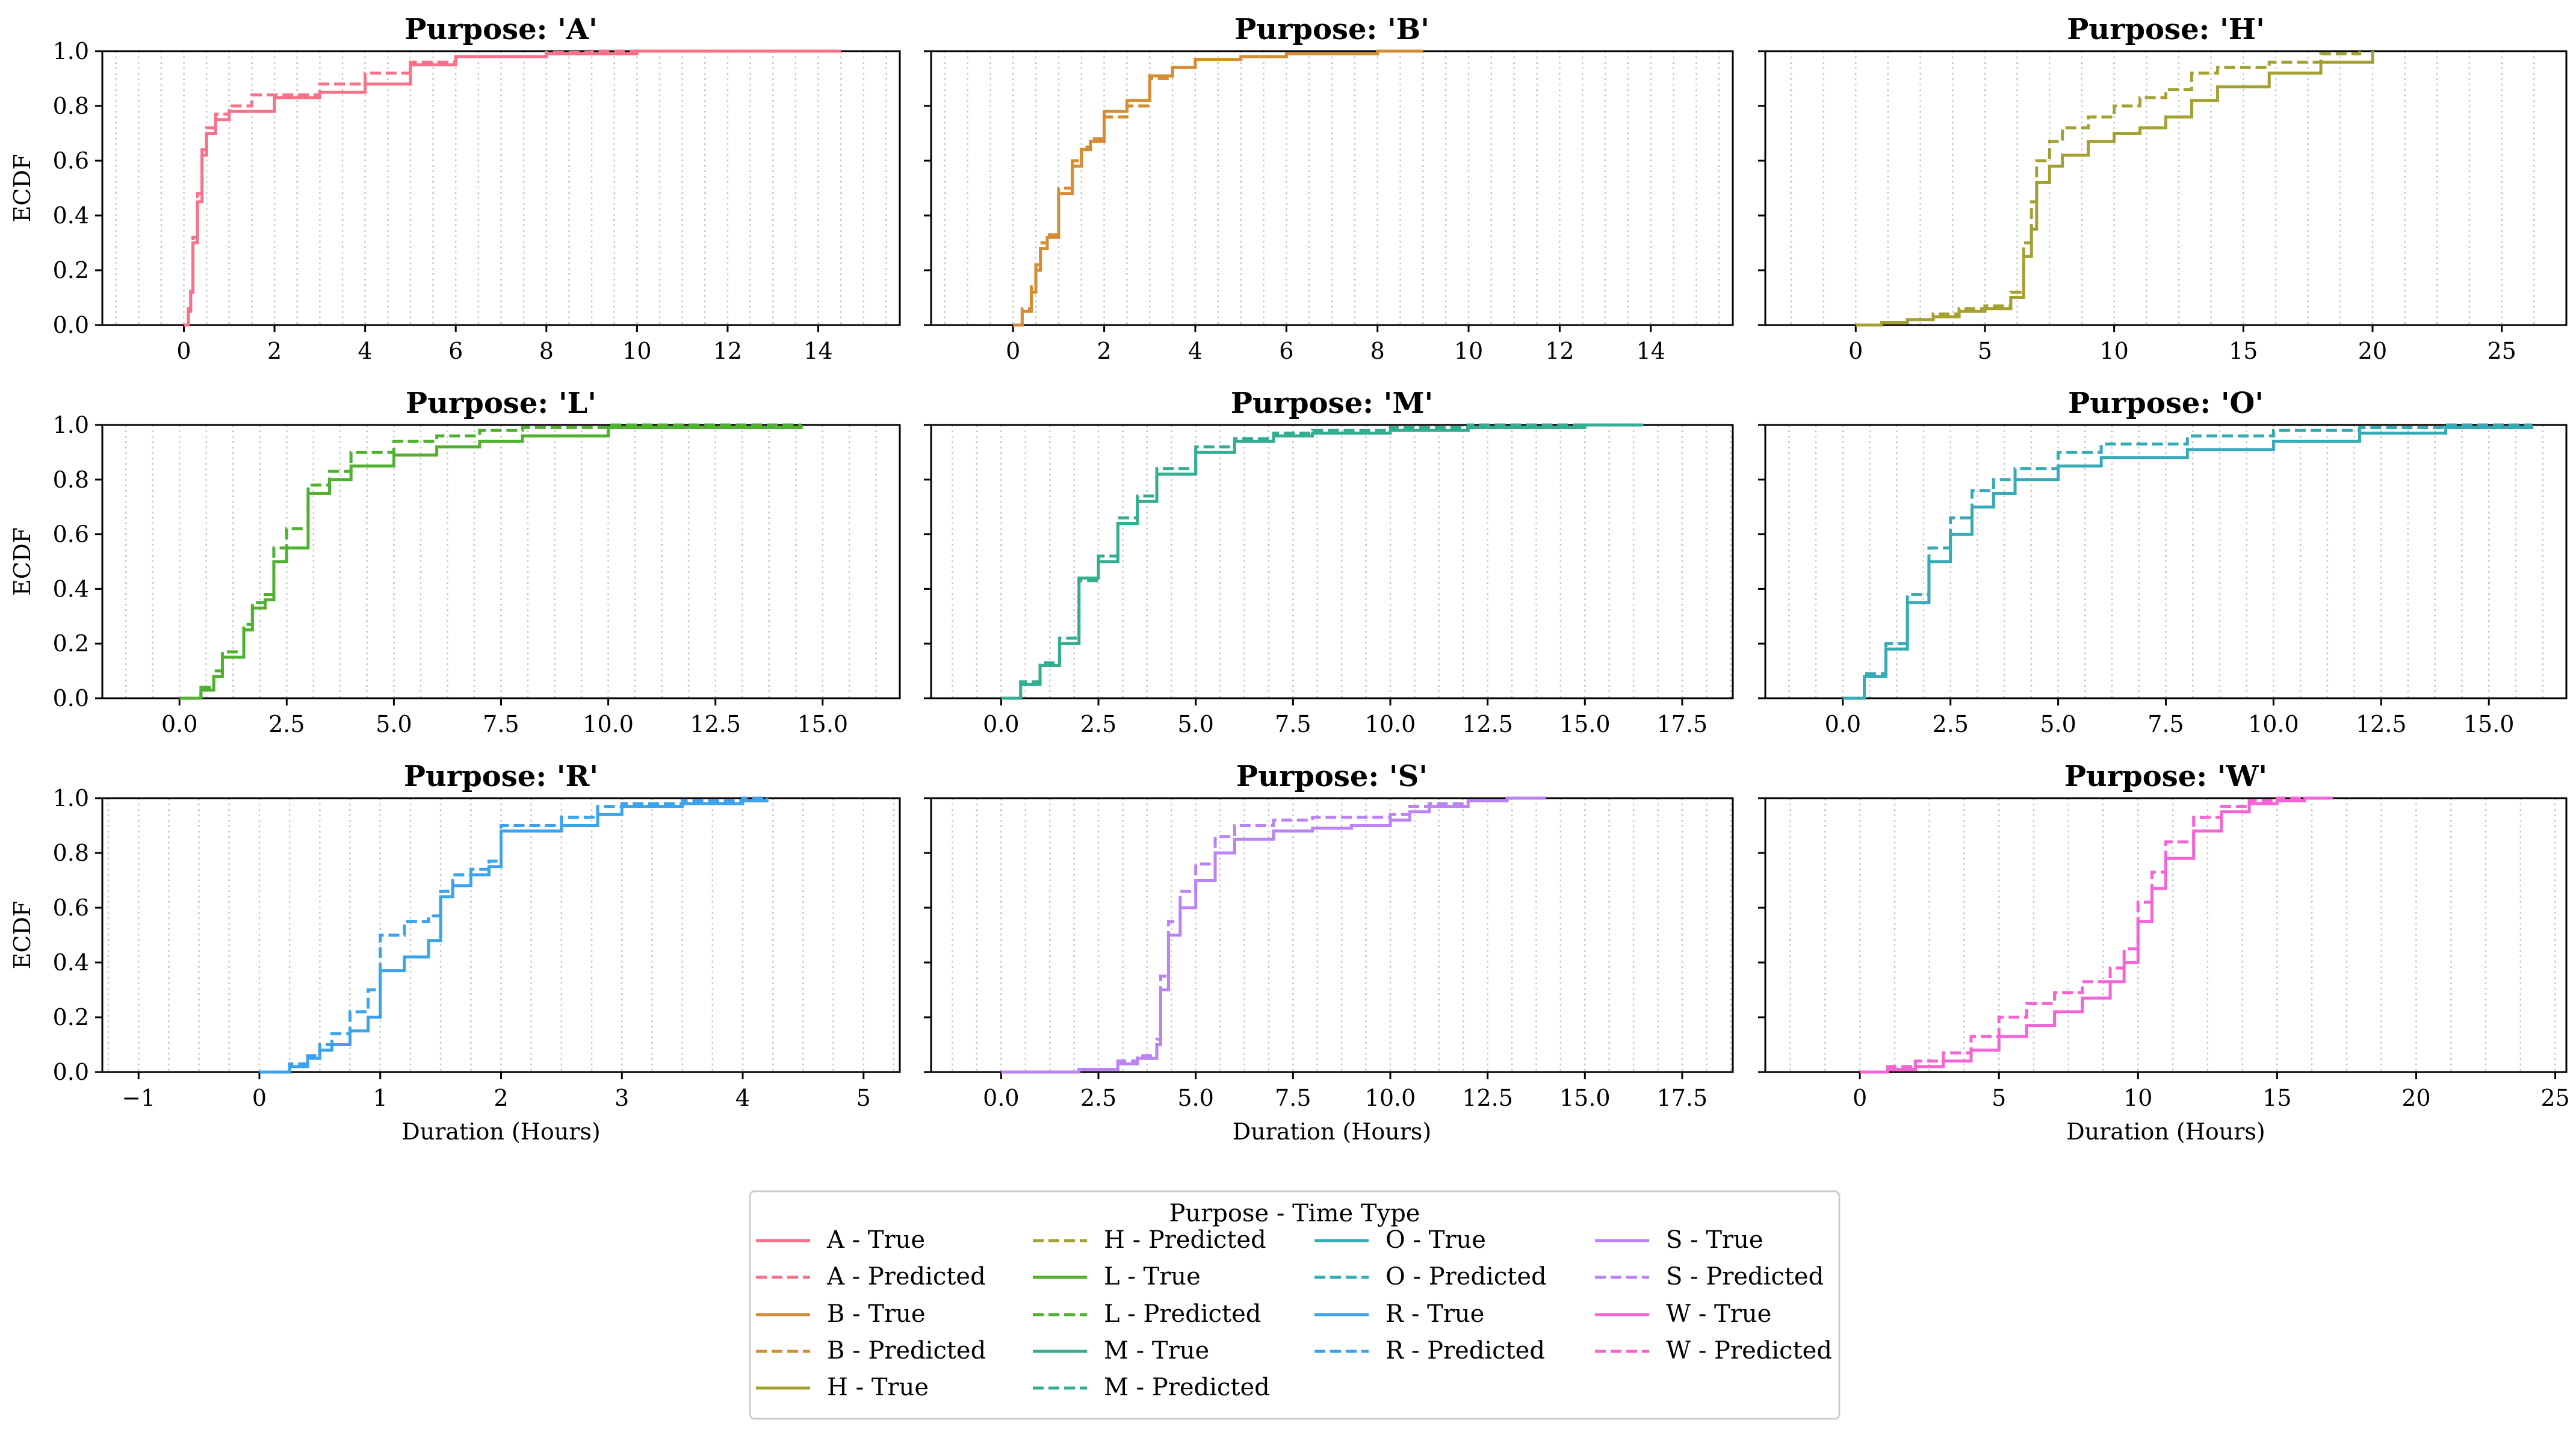 This screenshot has width=2576, height=1432. Describe the element at coordinates (138, 1098) in the screenshot. I see `x-tick-label: −1` at that location.